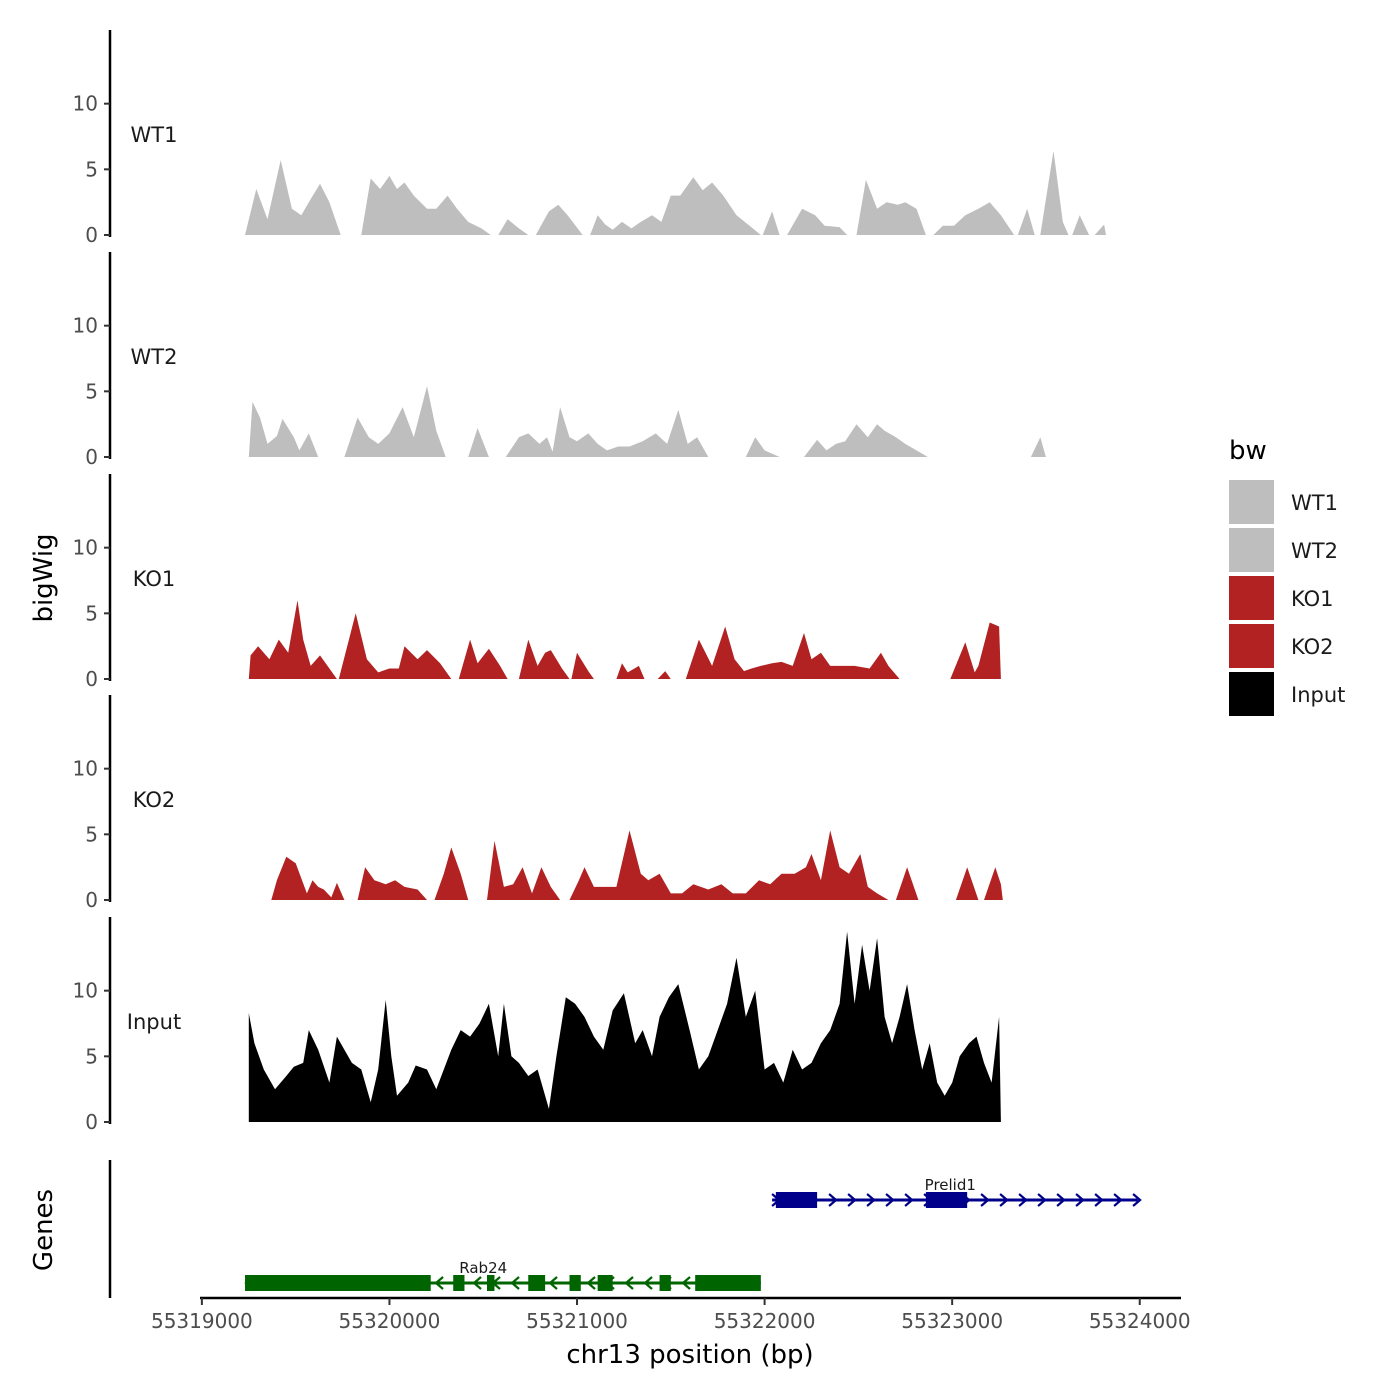 This screenshot has height=1400, width=1400. Describe the element at coordinates (625, 1229) in the screenshot. I see `genes-panel: Rab24 Prelid1` at that location.